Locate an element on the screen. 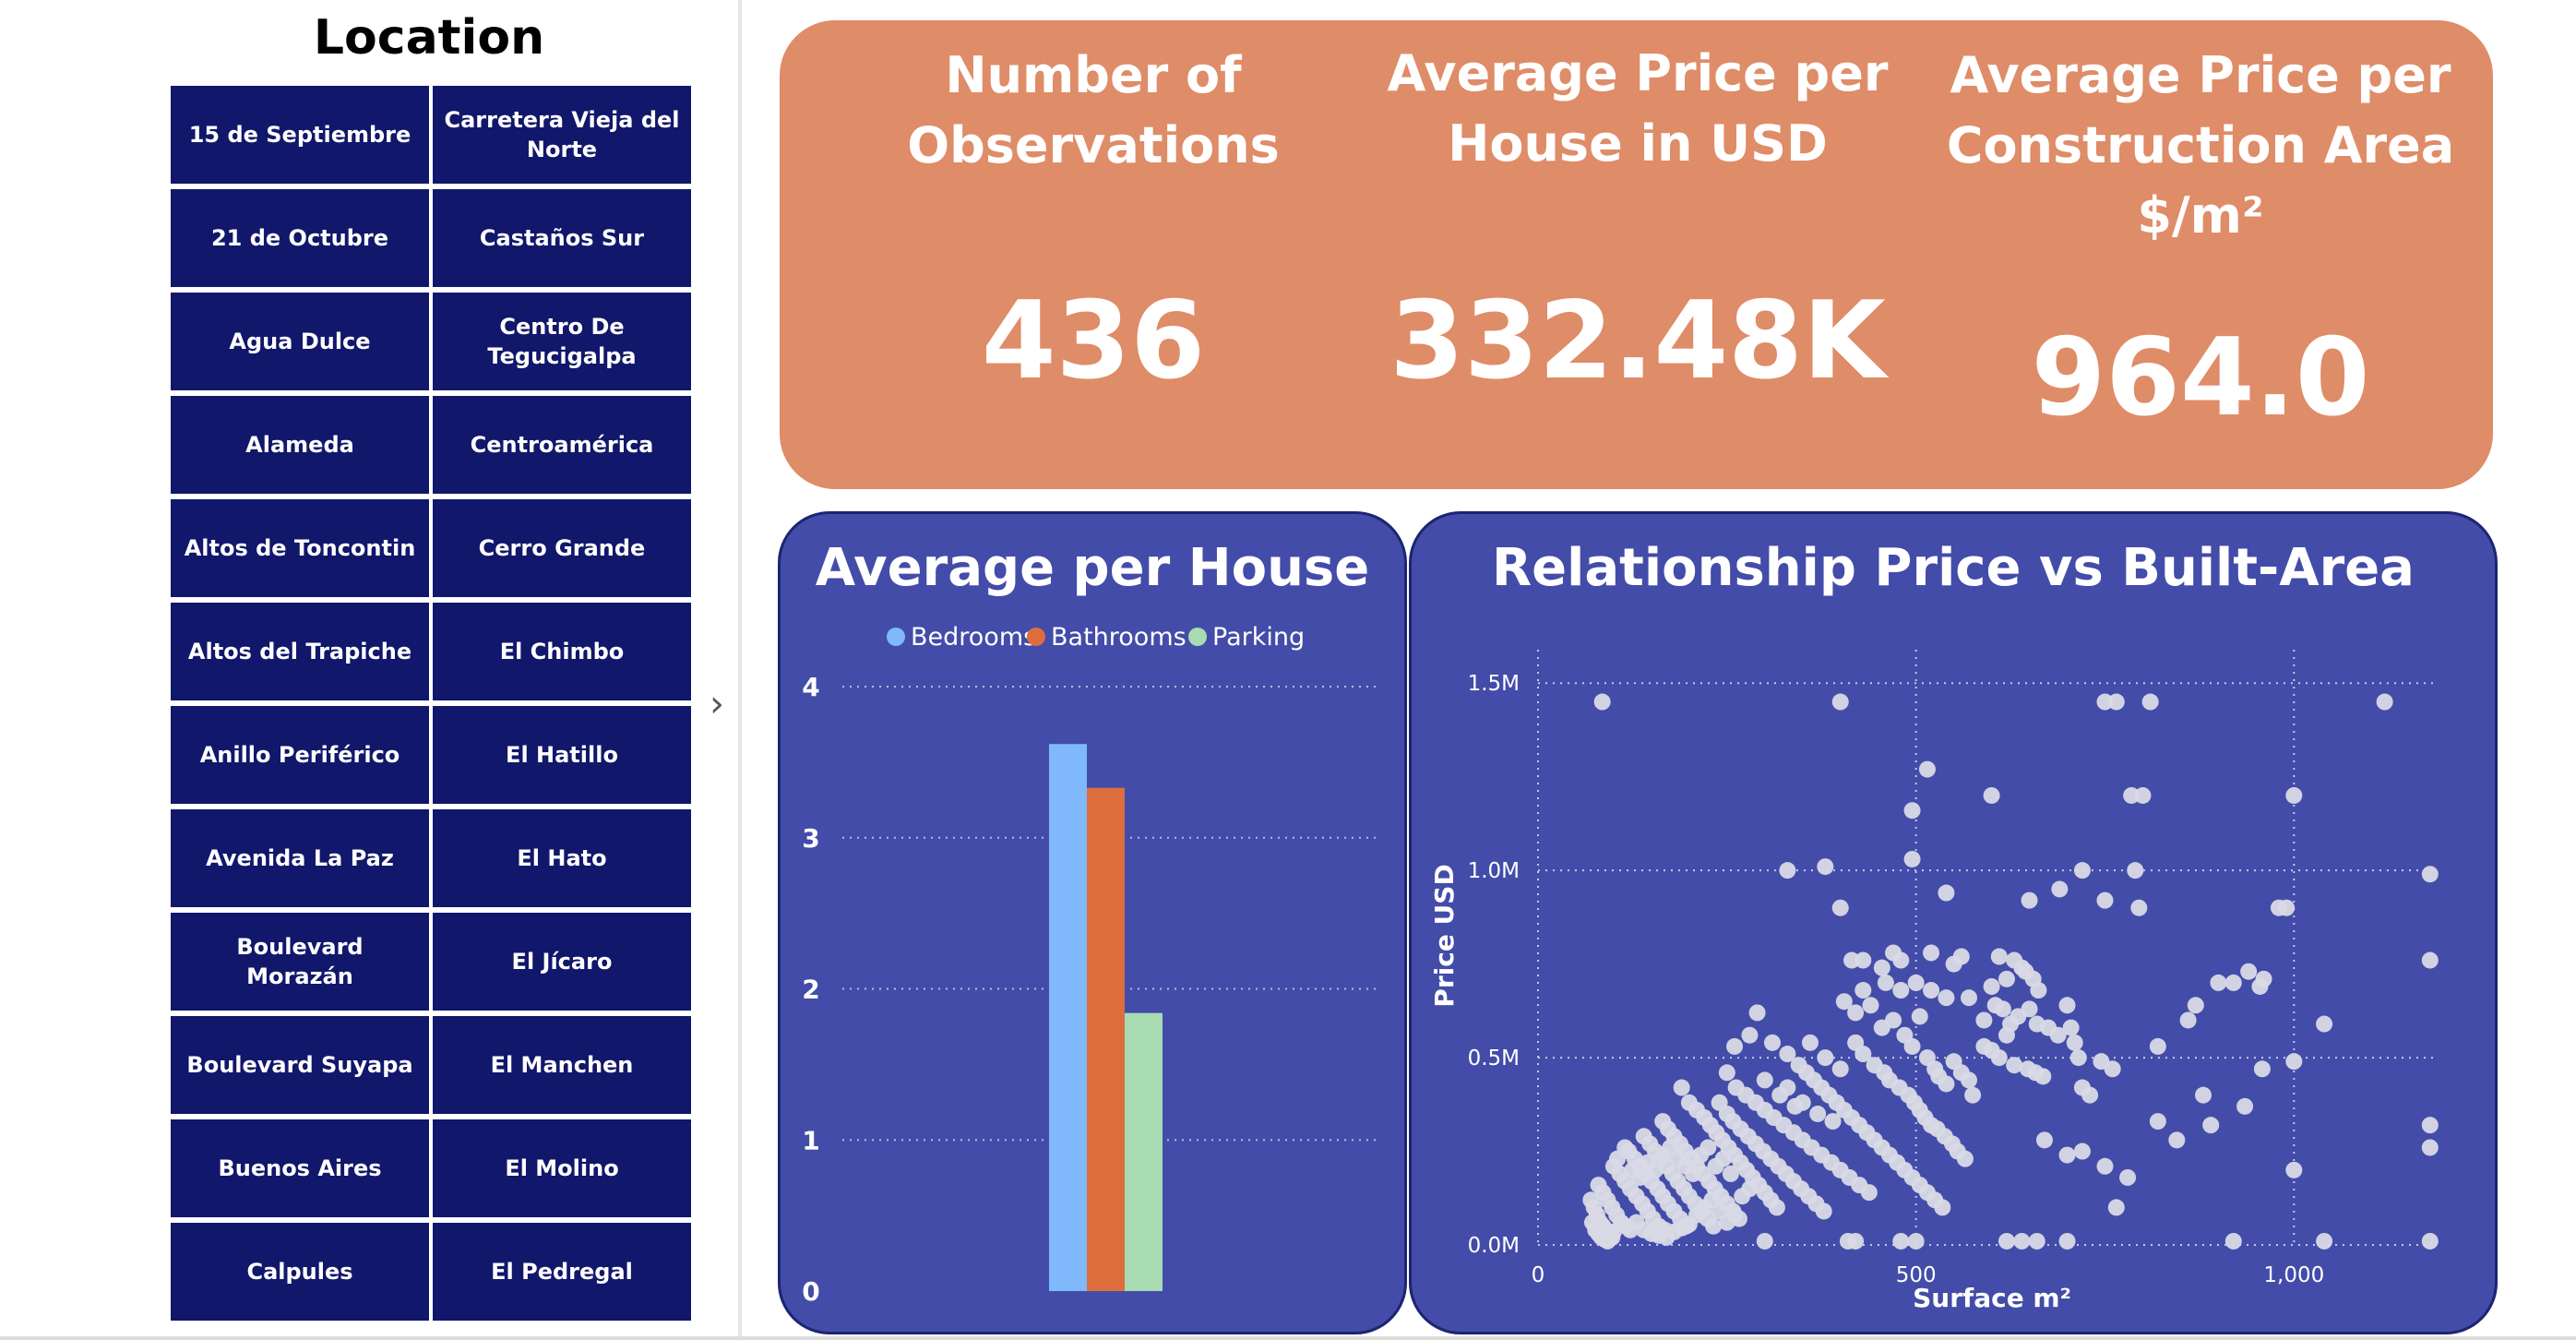  legend-label: Bathrooms is located at coordinates (1119, 637).